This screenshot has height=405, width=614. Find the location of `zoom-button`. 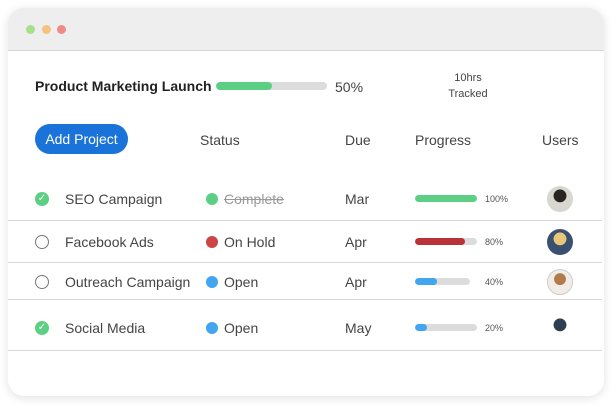

zoom-button is located at coordinates (46, 29).